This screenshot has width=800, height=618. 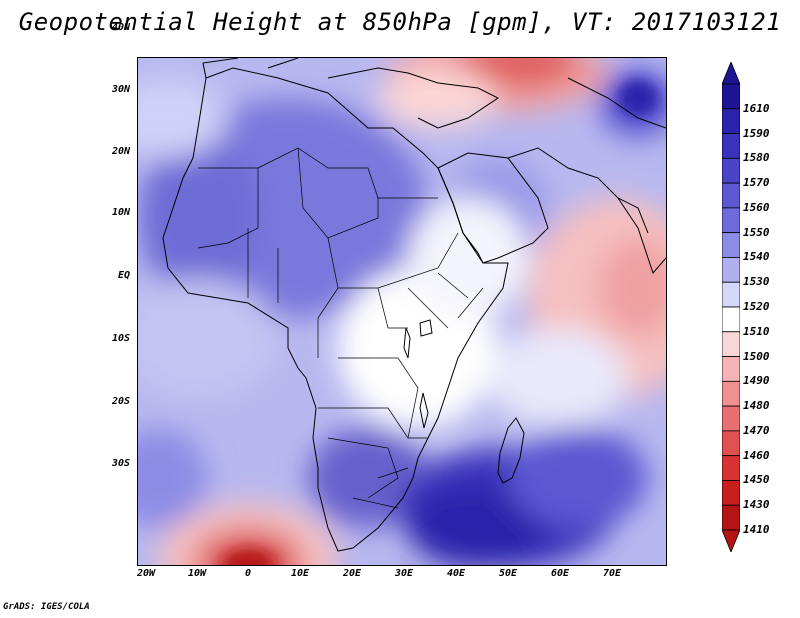 I want to click on colorbar-label: 1460, so click(x=756, y=455).